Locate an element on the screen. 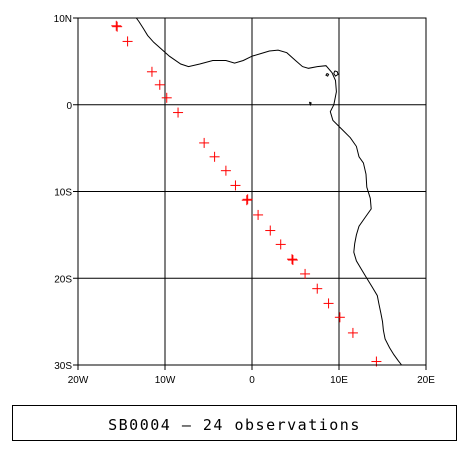 Image resolution: width=476 pixels, height=454 pixels. caption-box: SB0004 – 24 observations is located at coordinates (234, 423).